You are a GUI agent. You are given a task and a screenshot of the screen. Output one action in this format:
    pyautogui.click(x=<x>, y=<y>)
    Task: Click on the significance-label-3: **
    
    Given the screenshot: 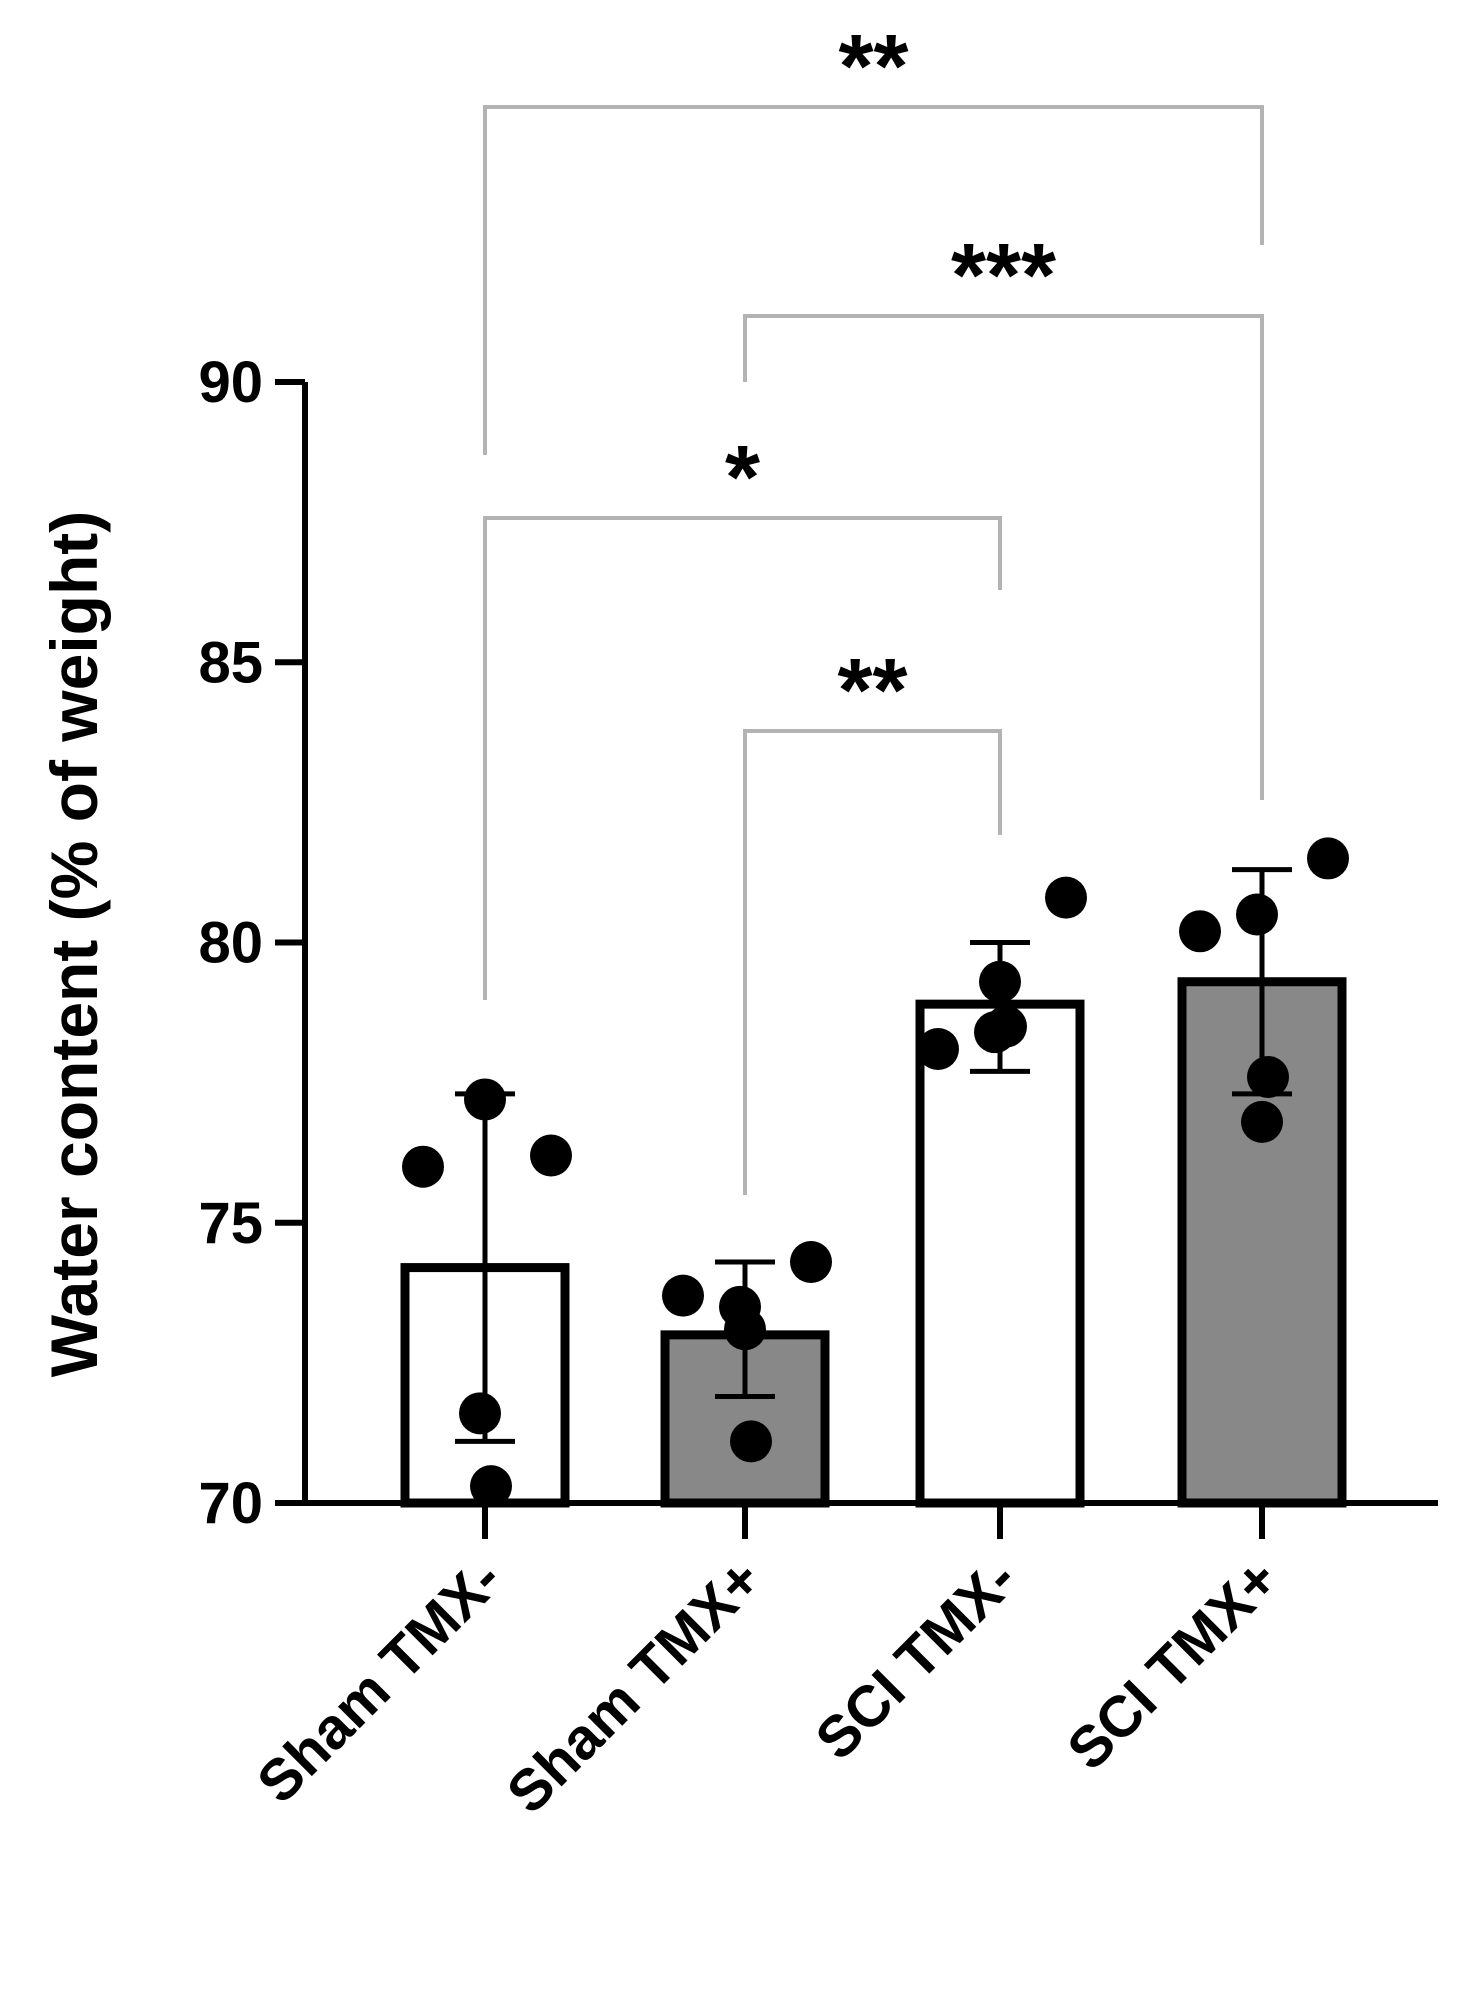 What is the action you would take?
    pyautogui.click(x=872, y=691)
    